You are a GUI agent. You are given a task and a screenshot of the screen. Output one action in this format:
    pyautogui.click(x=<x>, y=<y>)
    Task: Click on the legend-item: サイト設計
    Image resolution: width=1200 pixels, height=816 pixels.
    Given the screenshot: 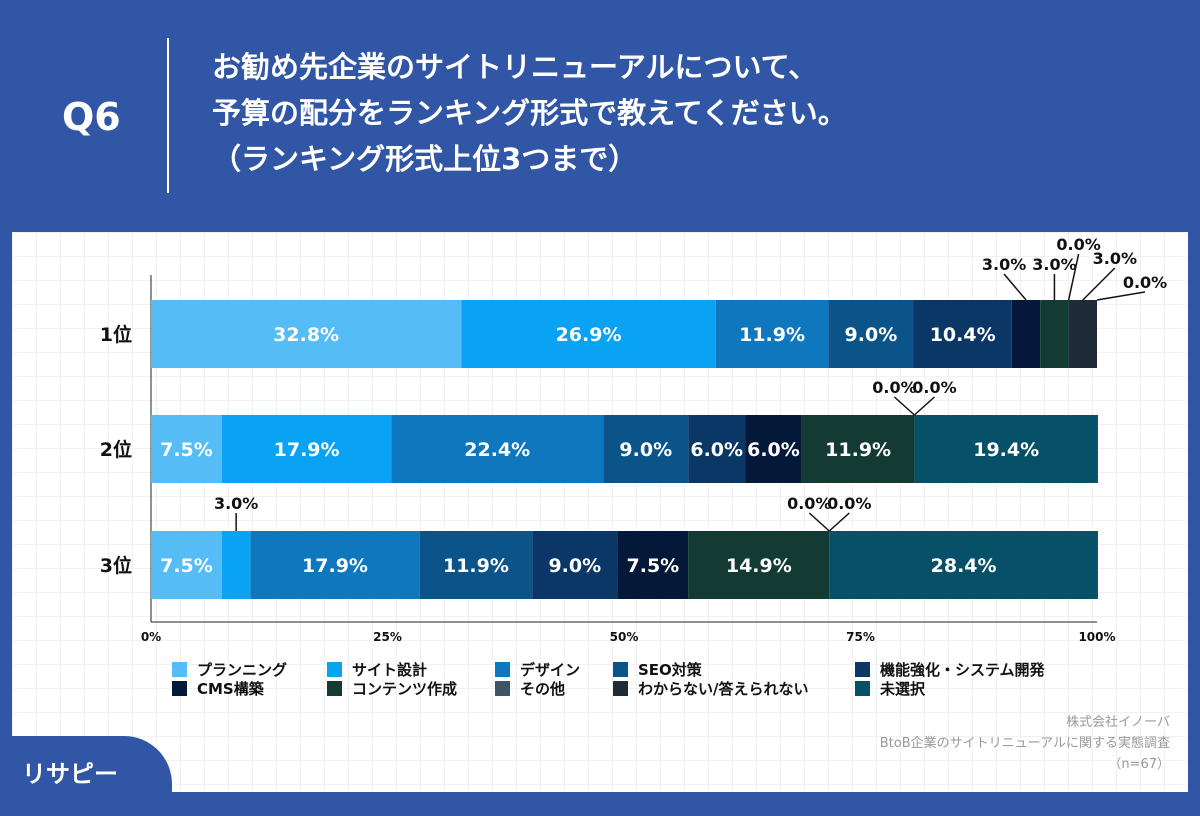 What is the action you would take?
    pyautogui.click(x=411, y=670)
    